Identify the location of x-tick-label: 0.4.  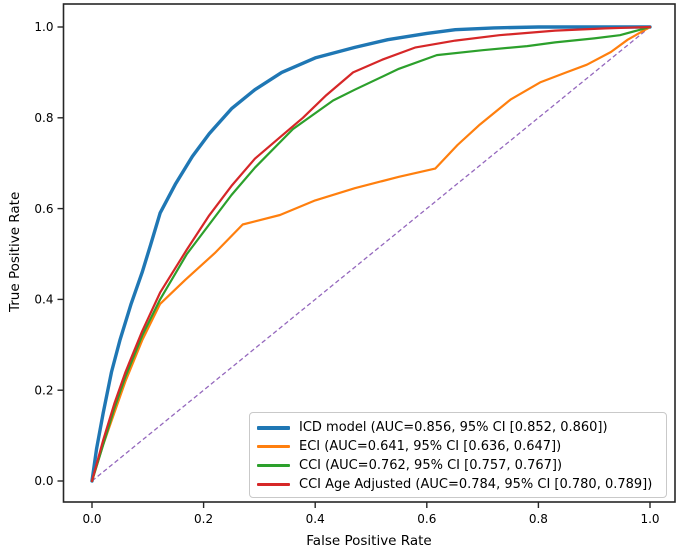
(315, 519).